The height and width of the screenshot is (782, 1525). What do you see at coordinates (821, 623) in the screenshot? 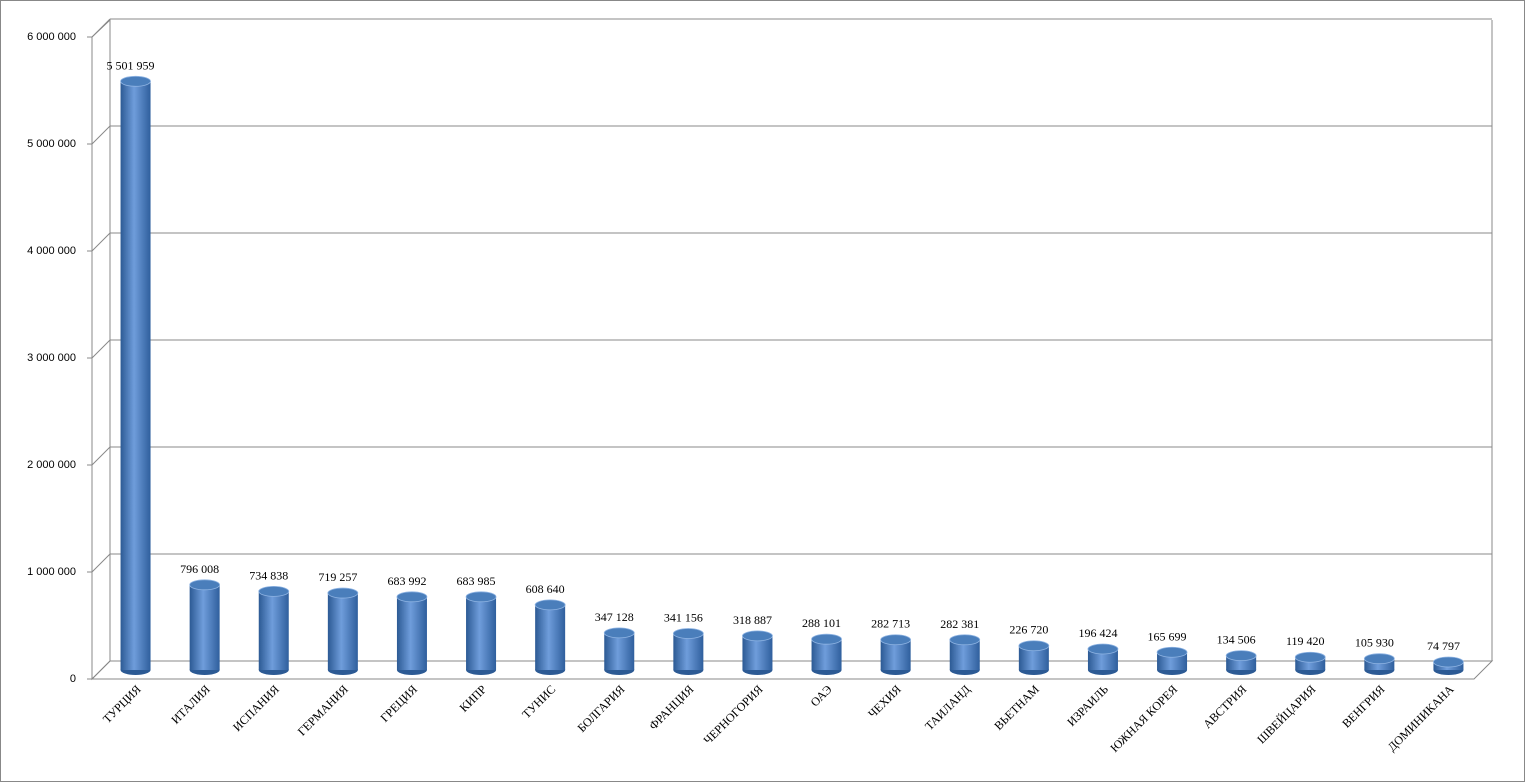
I see `value-label: 288 101` at bounding box center [821, 623].